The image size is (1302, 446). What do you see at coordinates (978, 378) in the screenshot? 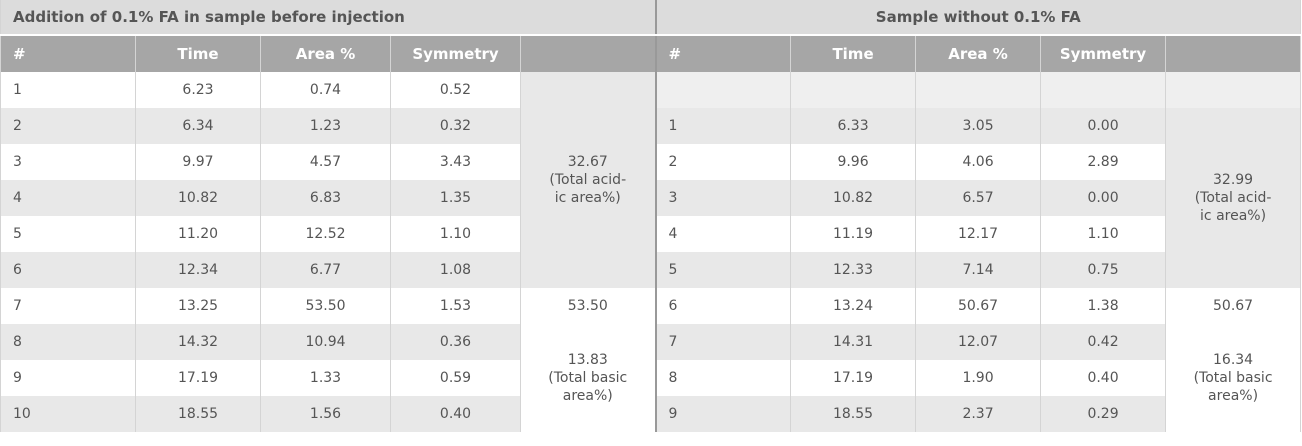
I see `cell: 1.90` at bounding box center [978, 378].